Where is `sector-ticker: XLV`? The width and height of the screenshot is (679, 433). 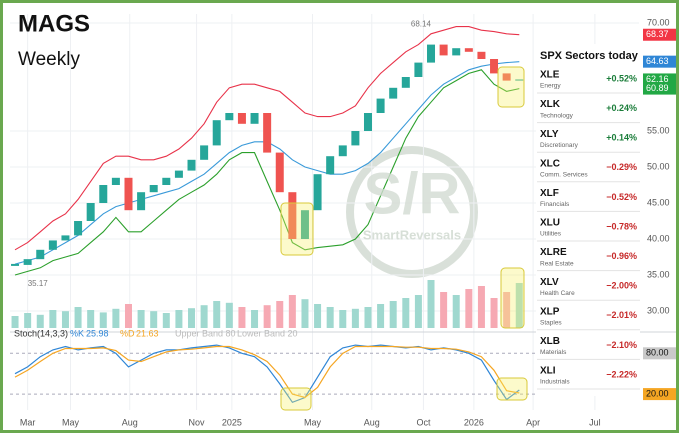 sector-ticker: XLV is located at coordinates (549, 282).